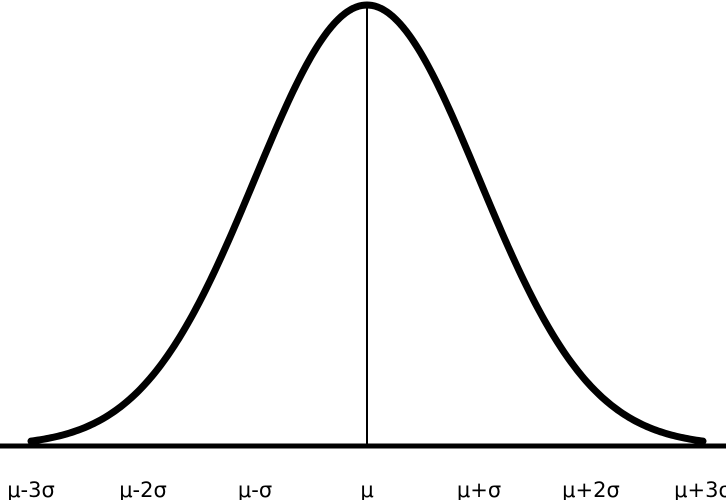 This screenshot has width=726, height=500. I want to click on x-tick-label: μ, so click(366, 489).